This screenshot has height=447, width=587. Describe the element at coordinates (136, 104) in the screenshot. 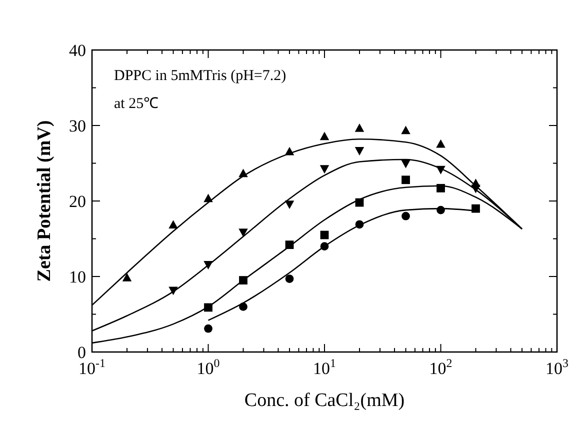

I see `annotation: at 25℃` at that location.